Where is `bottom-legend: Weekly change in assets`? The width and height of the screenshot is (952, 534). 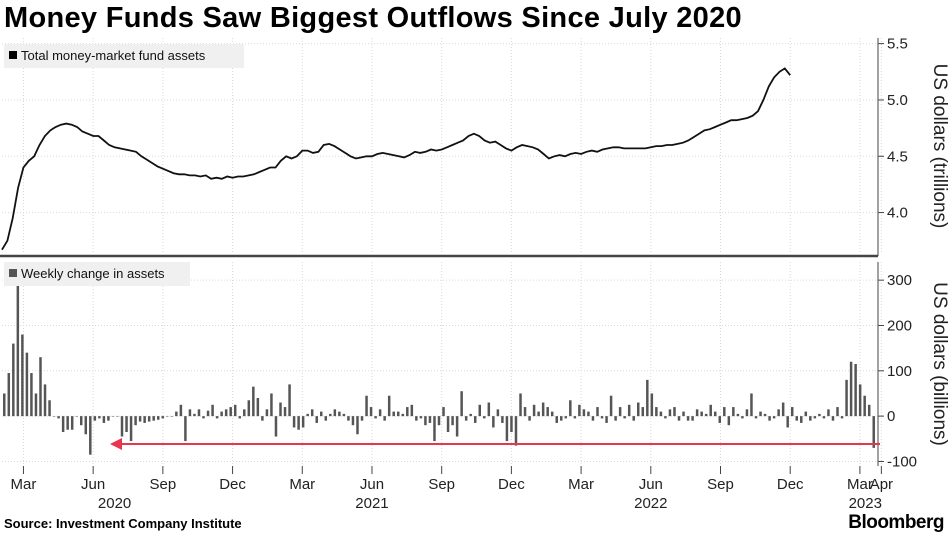
bottom-legend: Weekly change in assets is located at coordinates (97, 274).